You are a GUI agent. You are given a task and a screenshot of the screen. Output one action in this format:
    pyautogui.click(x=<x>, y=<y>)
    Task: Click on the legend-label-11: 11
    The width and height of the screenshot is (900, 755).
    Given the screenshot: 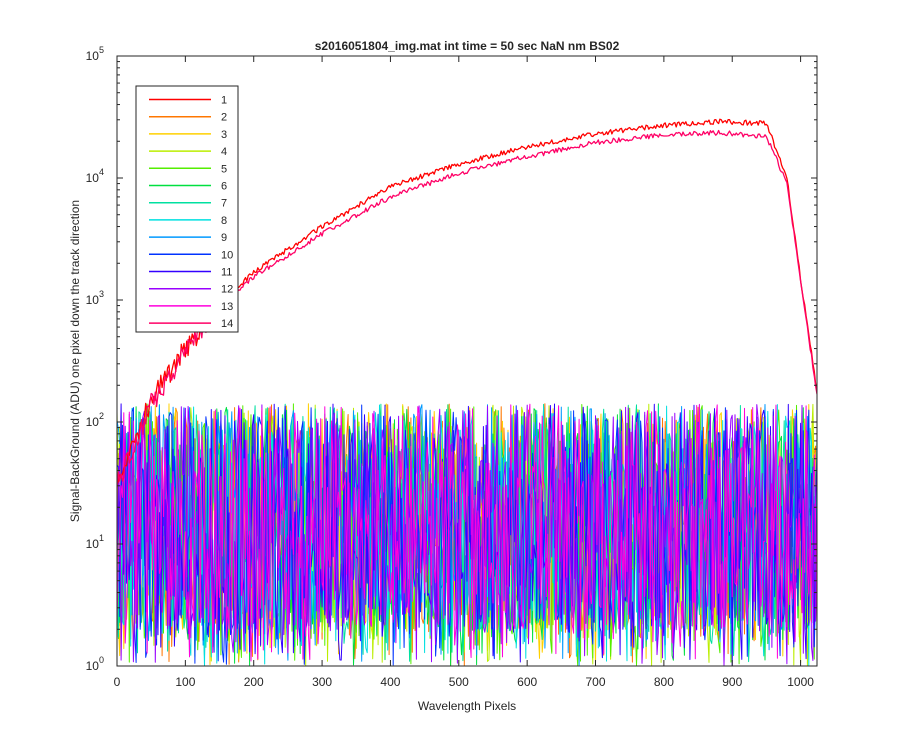 What is the action you would take?
    pyautogui.click(x=226, y=273)
    